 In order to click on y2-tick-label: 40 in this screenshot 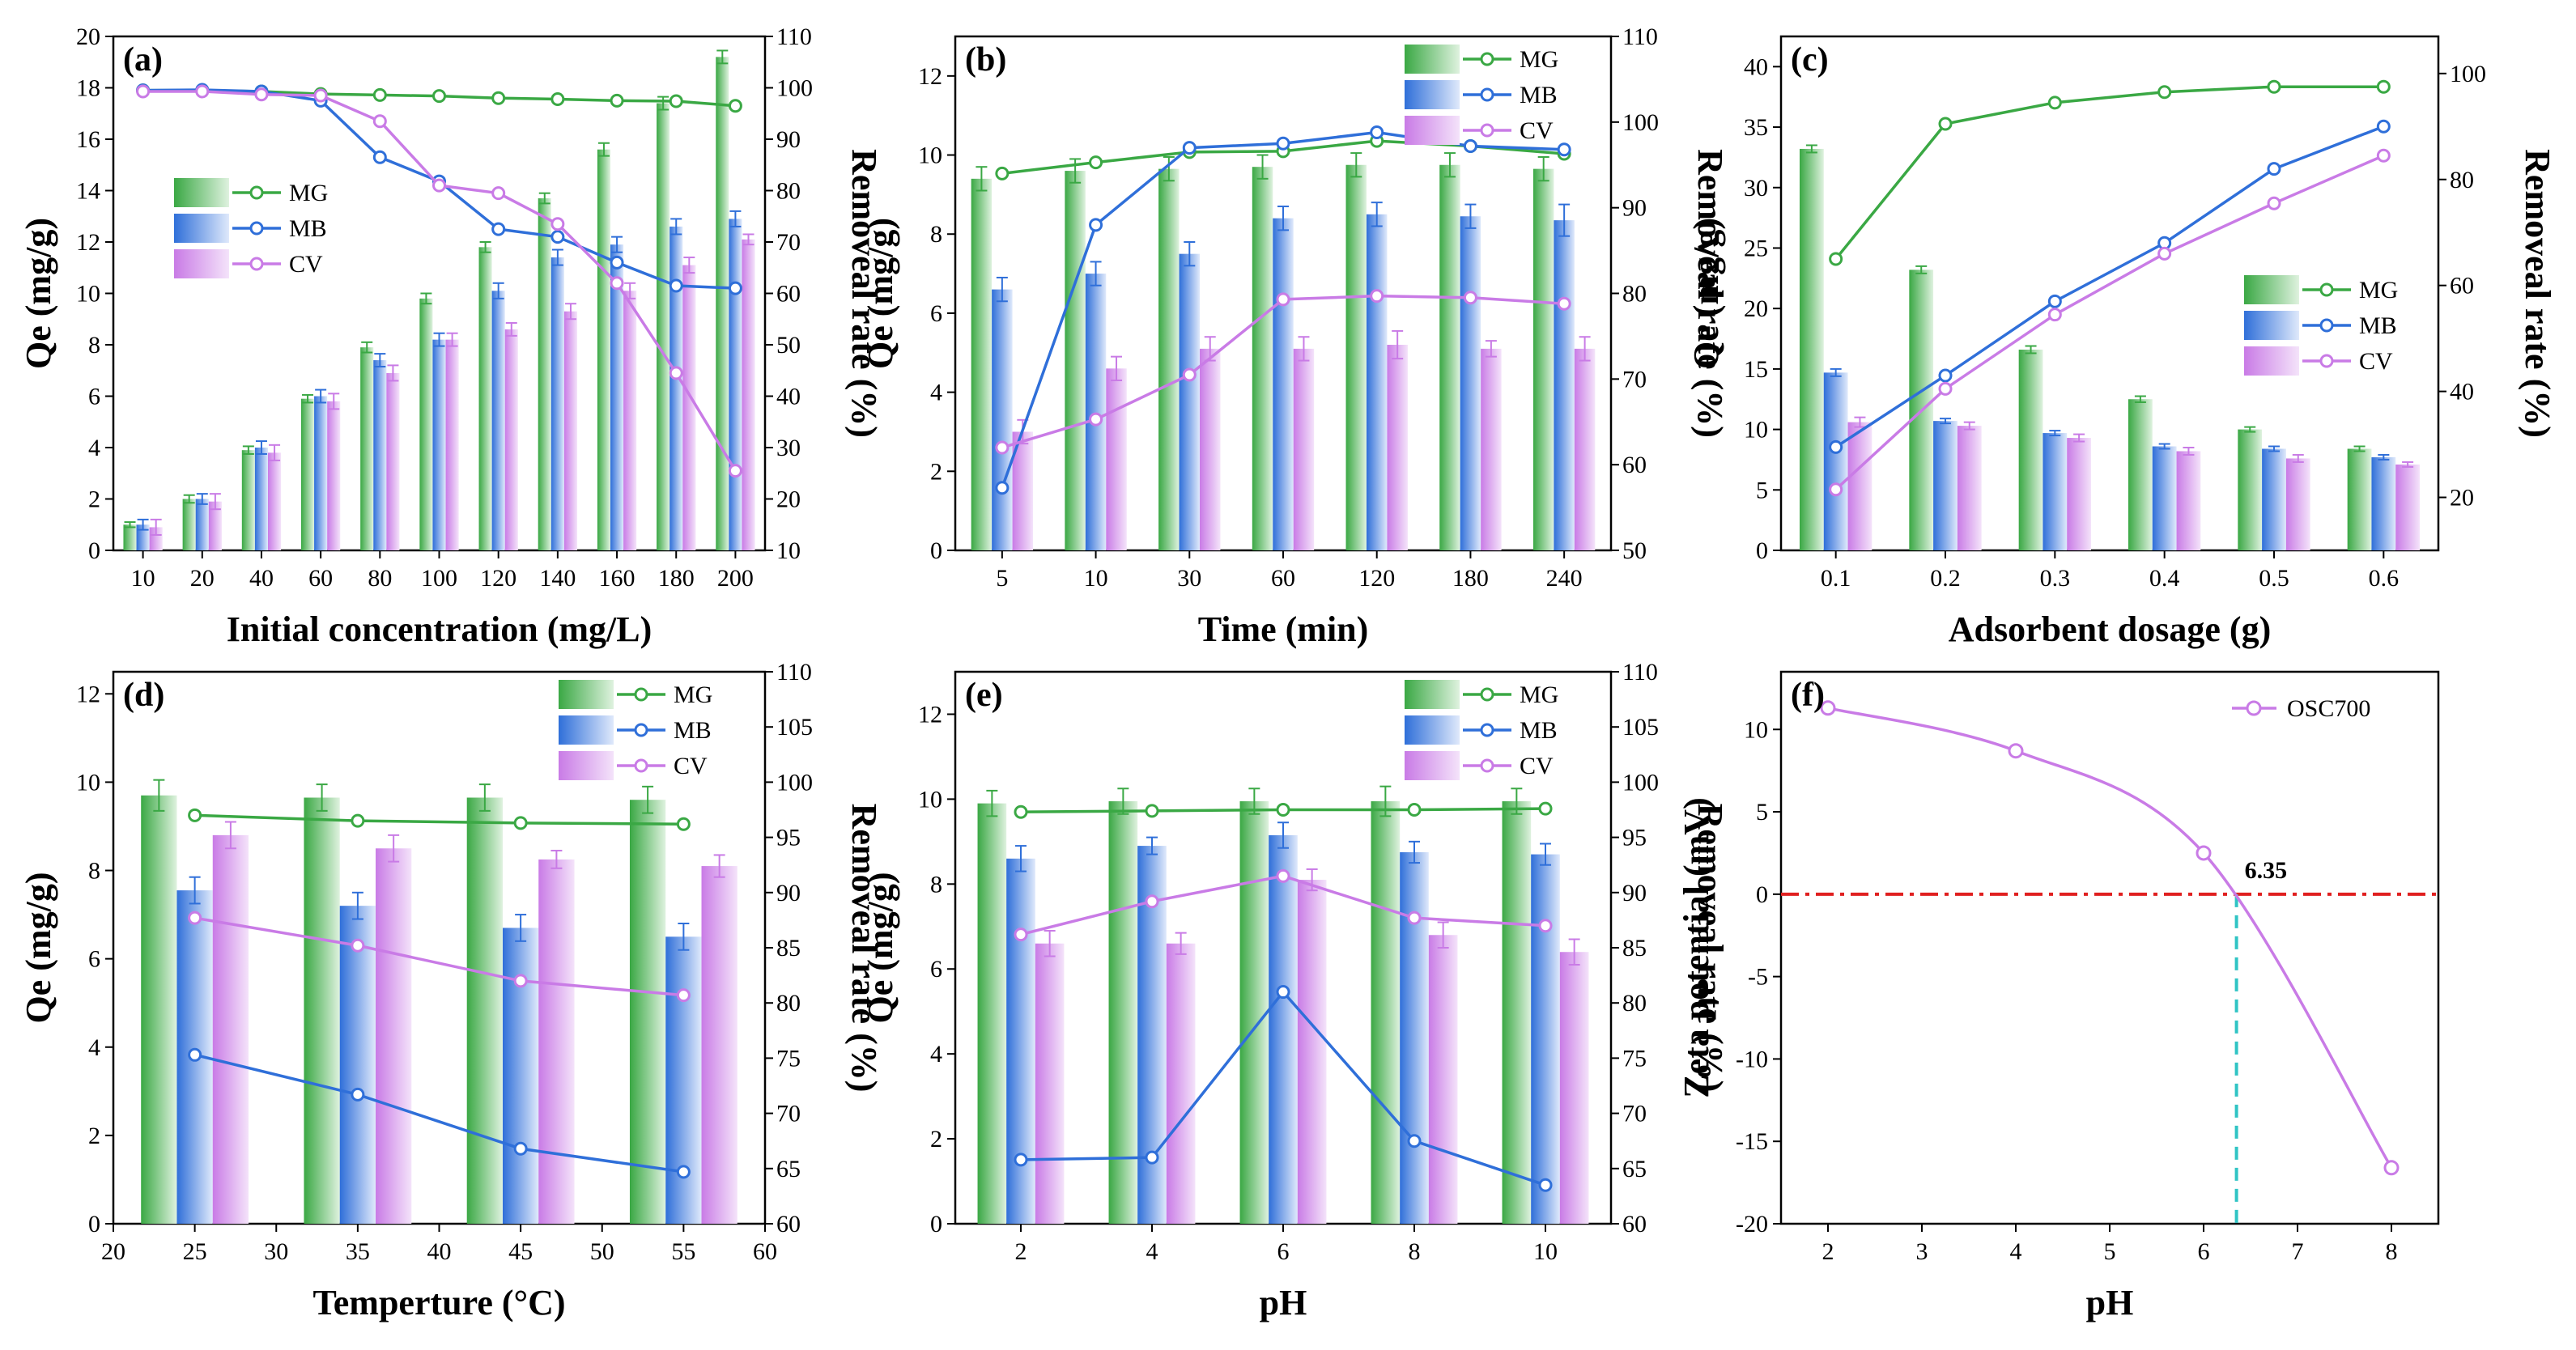, I will do `click(2462, 392)`.